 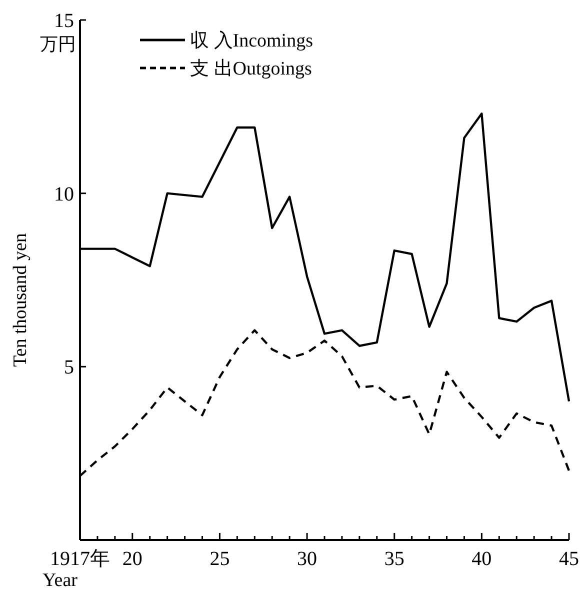 What do you see at coordinates (482, 559) in the screenshot?
I see `x-tick-label: 40` at bounding box center [482, 559].